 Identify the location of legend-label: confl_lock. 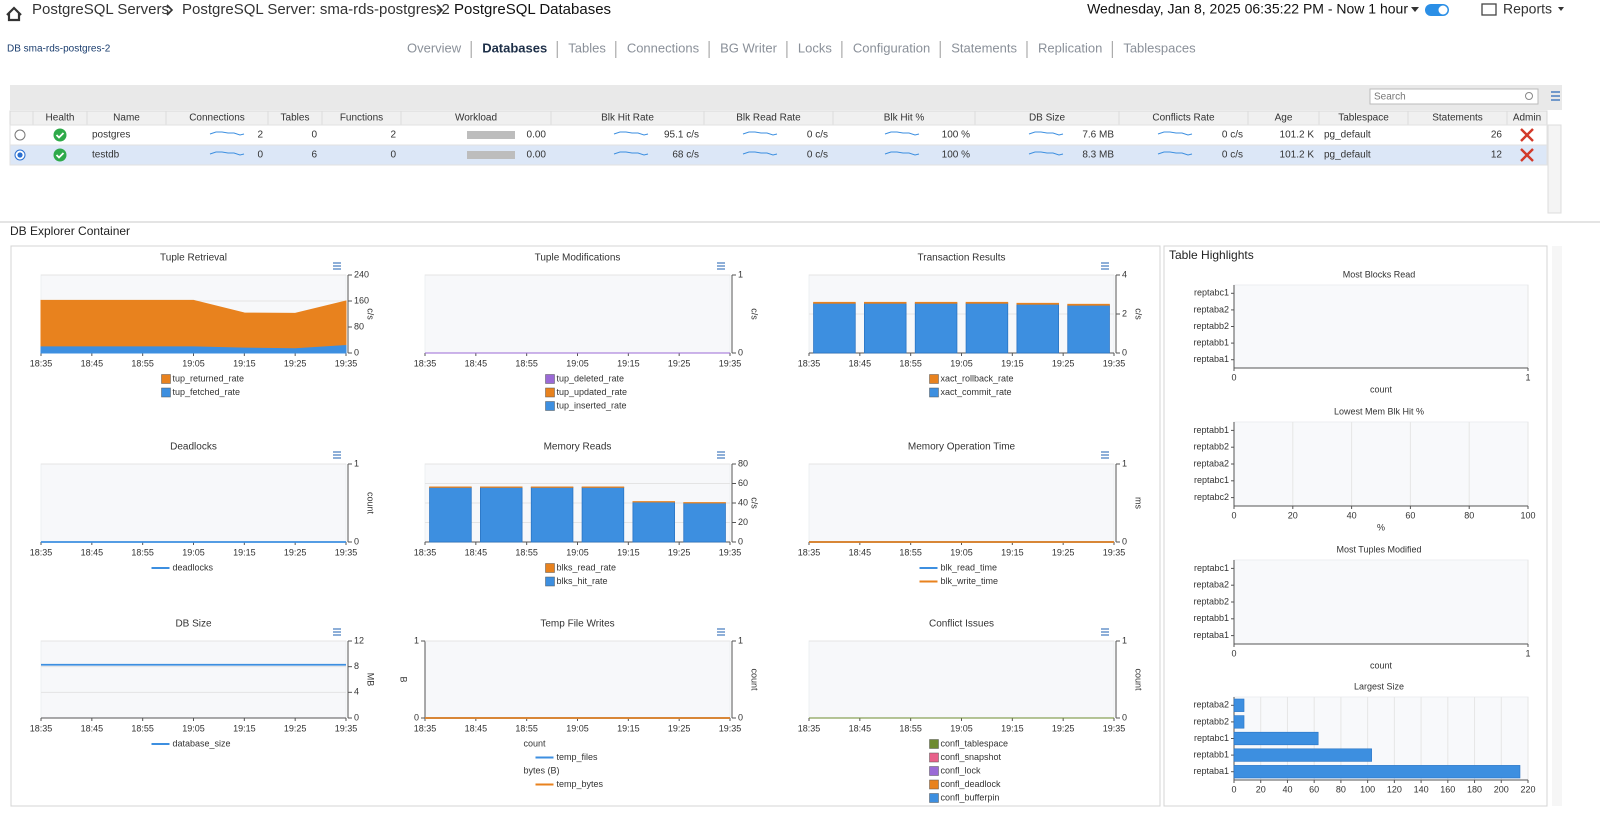
(961, 770).